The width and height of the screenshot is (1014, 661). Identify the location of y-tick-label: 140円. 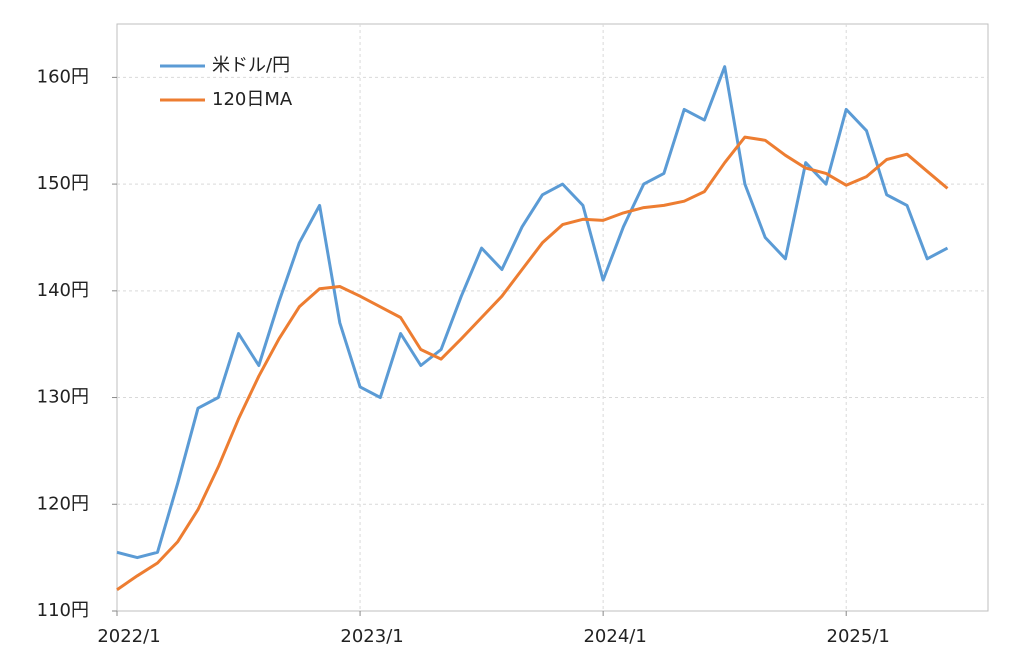
(63, 290).